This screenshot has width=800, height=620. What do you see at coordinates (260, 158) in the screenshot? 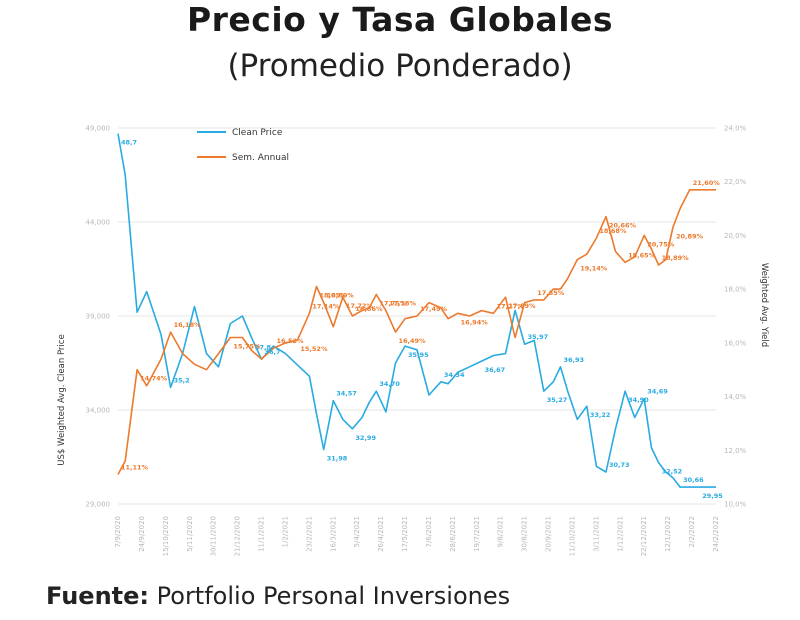
I see `legend-label-sem-annual: Sem. Annual` at bounding box center [260, 158].